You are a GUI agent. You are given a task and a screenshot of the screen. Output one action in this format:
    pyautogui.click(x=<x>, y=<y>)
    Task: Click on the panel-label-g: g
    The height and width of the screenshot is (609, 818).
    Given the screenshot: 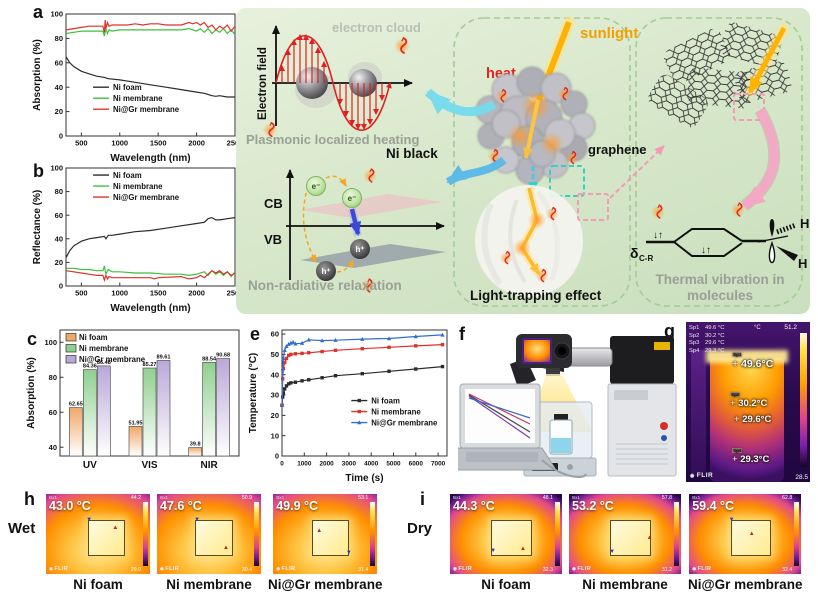 What is the action you would take?
    pyautogui.click(x=669, y=331)
    